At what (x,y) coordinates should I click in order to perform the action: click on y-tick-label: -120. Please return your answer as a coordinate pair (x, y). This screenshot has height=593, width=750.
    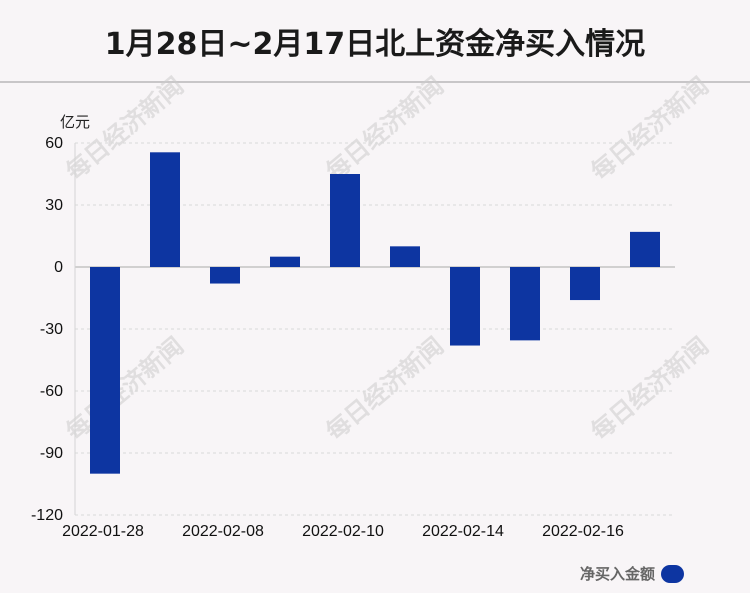
    Looking at the image, I should click on (47, 515).